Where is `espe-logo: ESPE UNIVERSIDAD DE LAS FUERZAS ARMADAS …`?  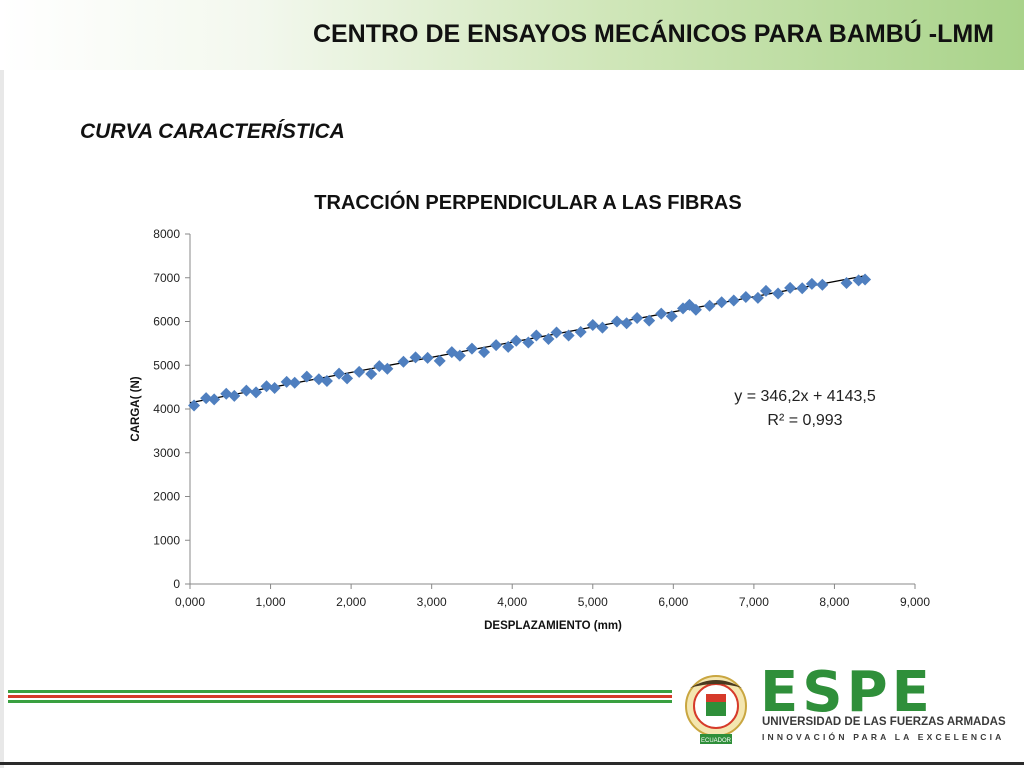 espe-logo: ESPE UNIVERSIDAD DE LAS FUERZAS ARMADAS … is located at coordinates (885, 704).